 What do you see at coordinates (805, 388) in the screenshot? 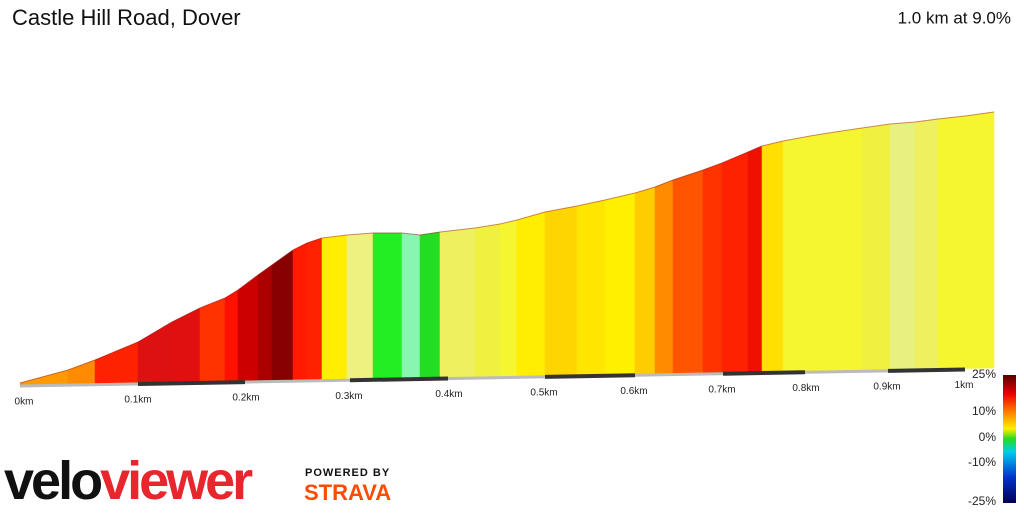
I see `distance-label: 0.8km` at bounding box center [805, 388].